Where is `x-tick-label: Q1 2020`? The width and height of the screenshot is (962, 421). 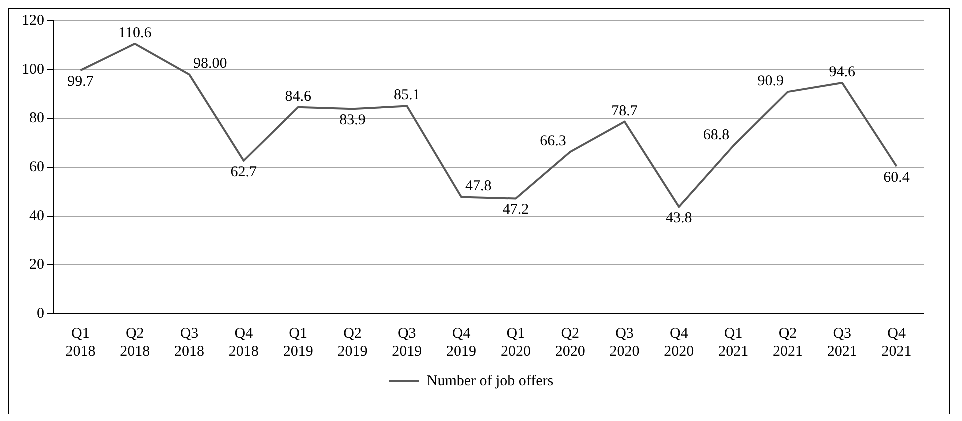
x-tick-label: Q1 2020 is located at coordinates (515, 343).